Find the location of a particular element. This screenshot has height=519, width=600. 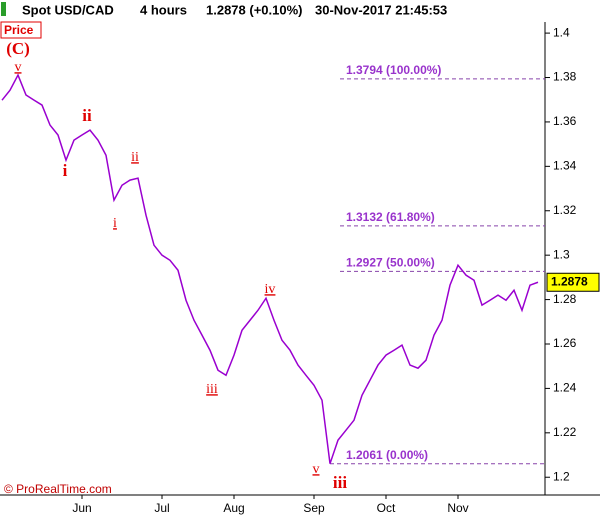

wave-label: iv is located at coordinates (270, 289).